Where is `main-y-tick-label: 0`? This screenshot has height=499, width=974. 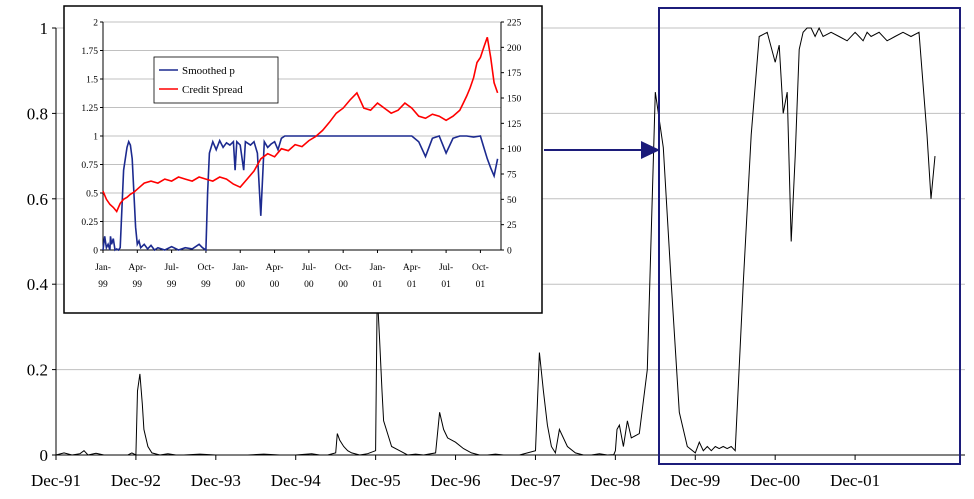
main-y-tick-label: 0 is located at coordinates (44, 455).